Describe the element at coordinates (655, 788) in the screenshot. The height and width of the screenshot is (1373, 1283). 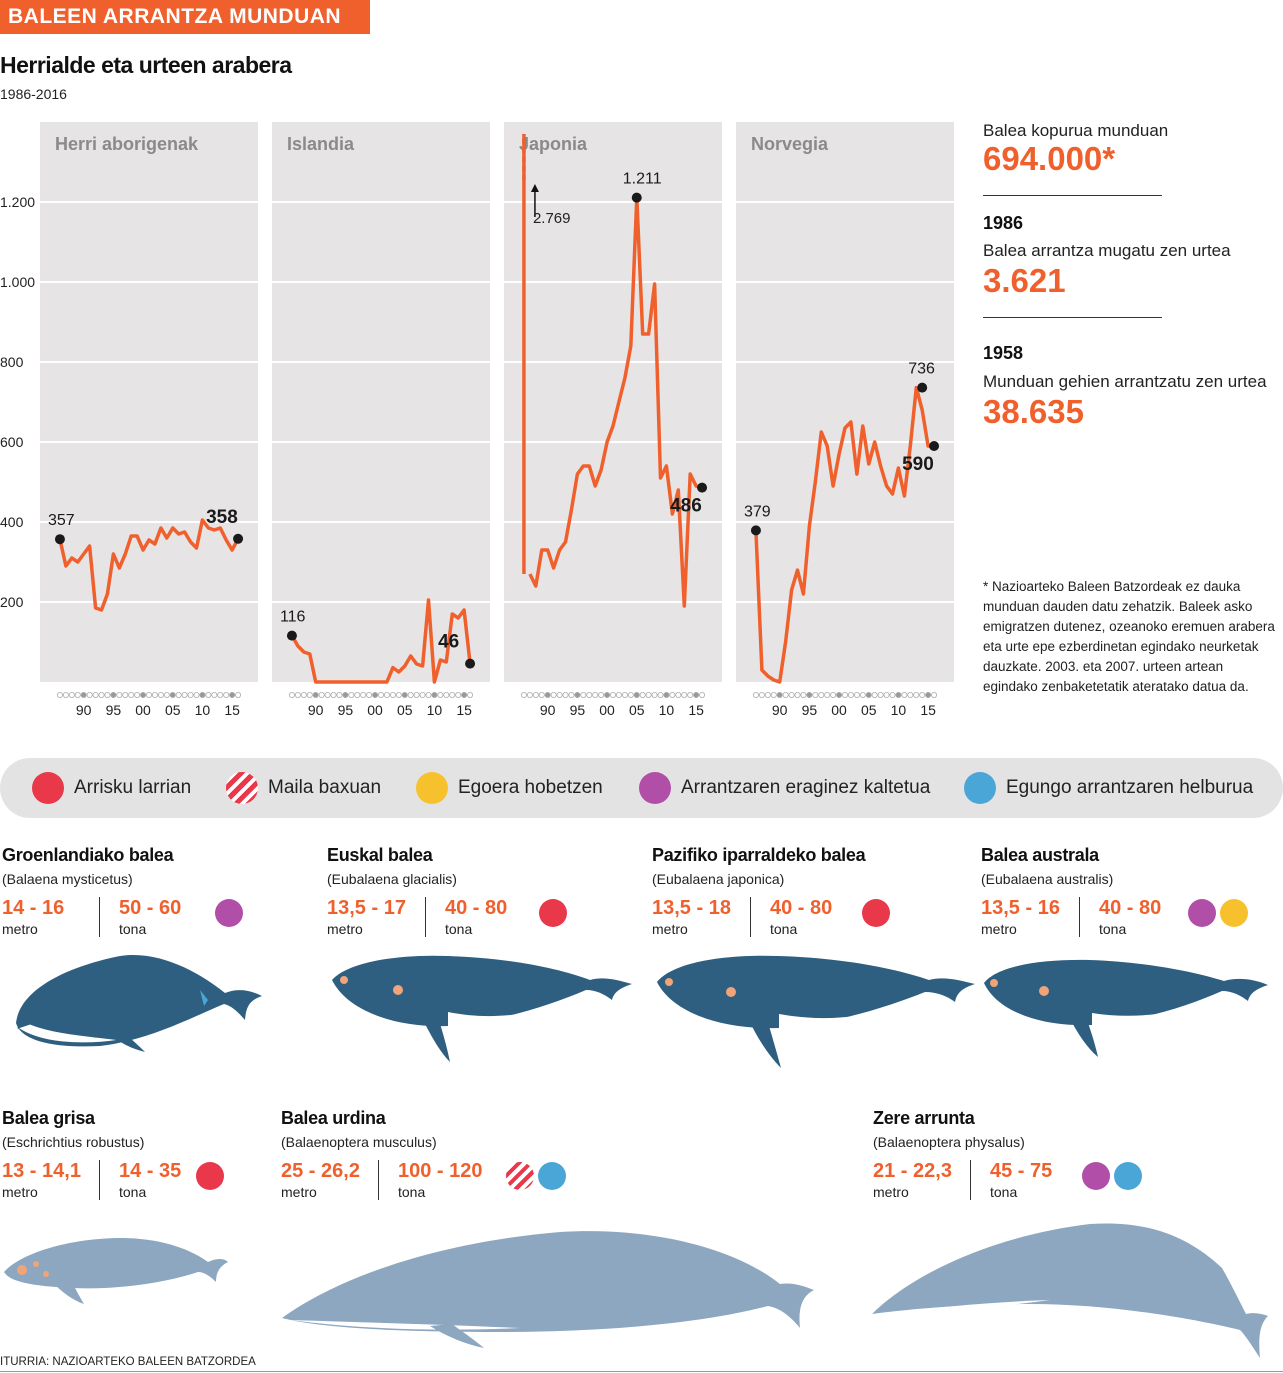
I see `damaged-swatch-icon` at that location.